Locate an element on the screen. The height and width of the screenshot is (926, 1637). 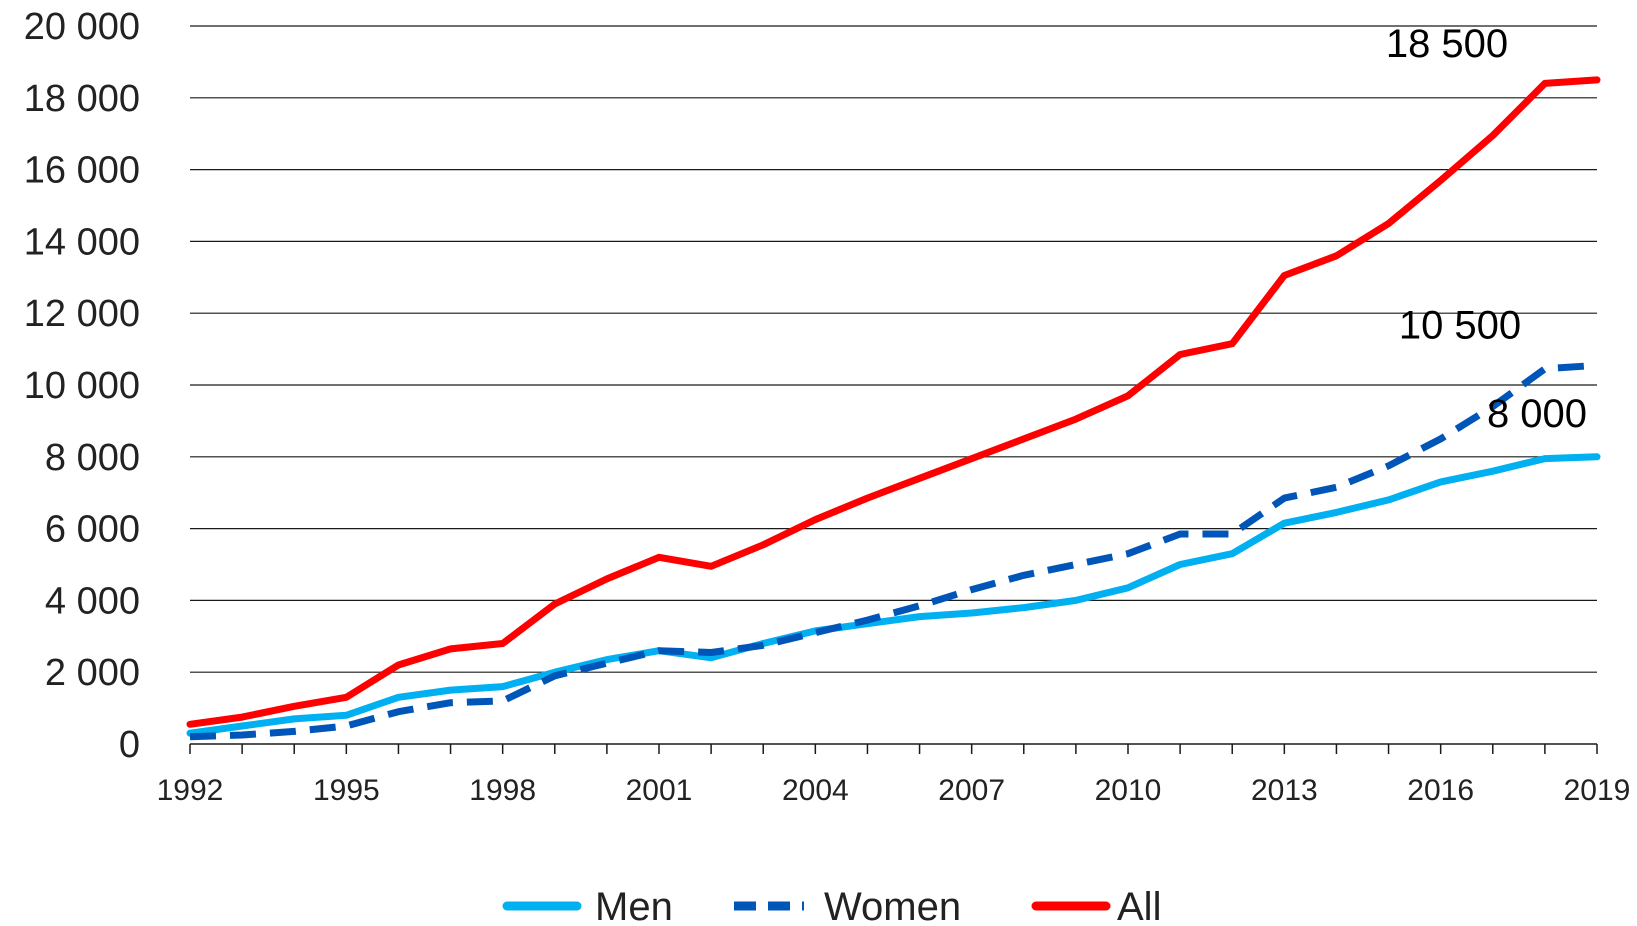
legend-label-all: All is located at coordinates (1139, 905).